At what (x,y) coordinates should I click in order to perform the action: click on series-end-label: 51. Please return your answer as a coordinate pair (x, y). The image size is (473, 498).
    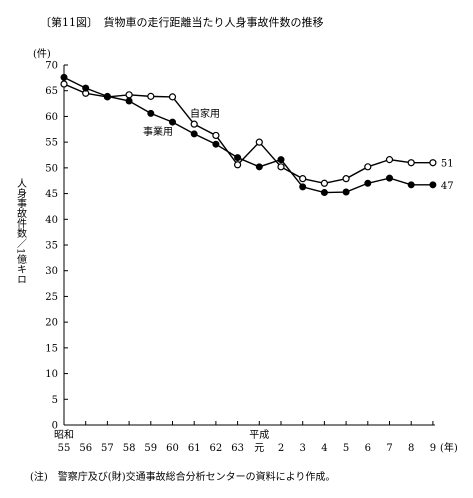
    Looking at the image, I should click on (447, 164).